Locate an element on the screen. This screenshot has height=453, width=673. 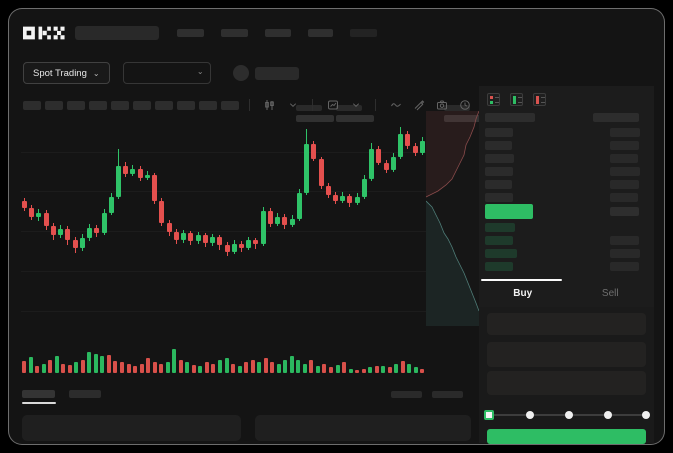
toolbar-divider is located at coordinates (312, 105).